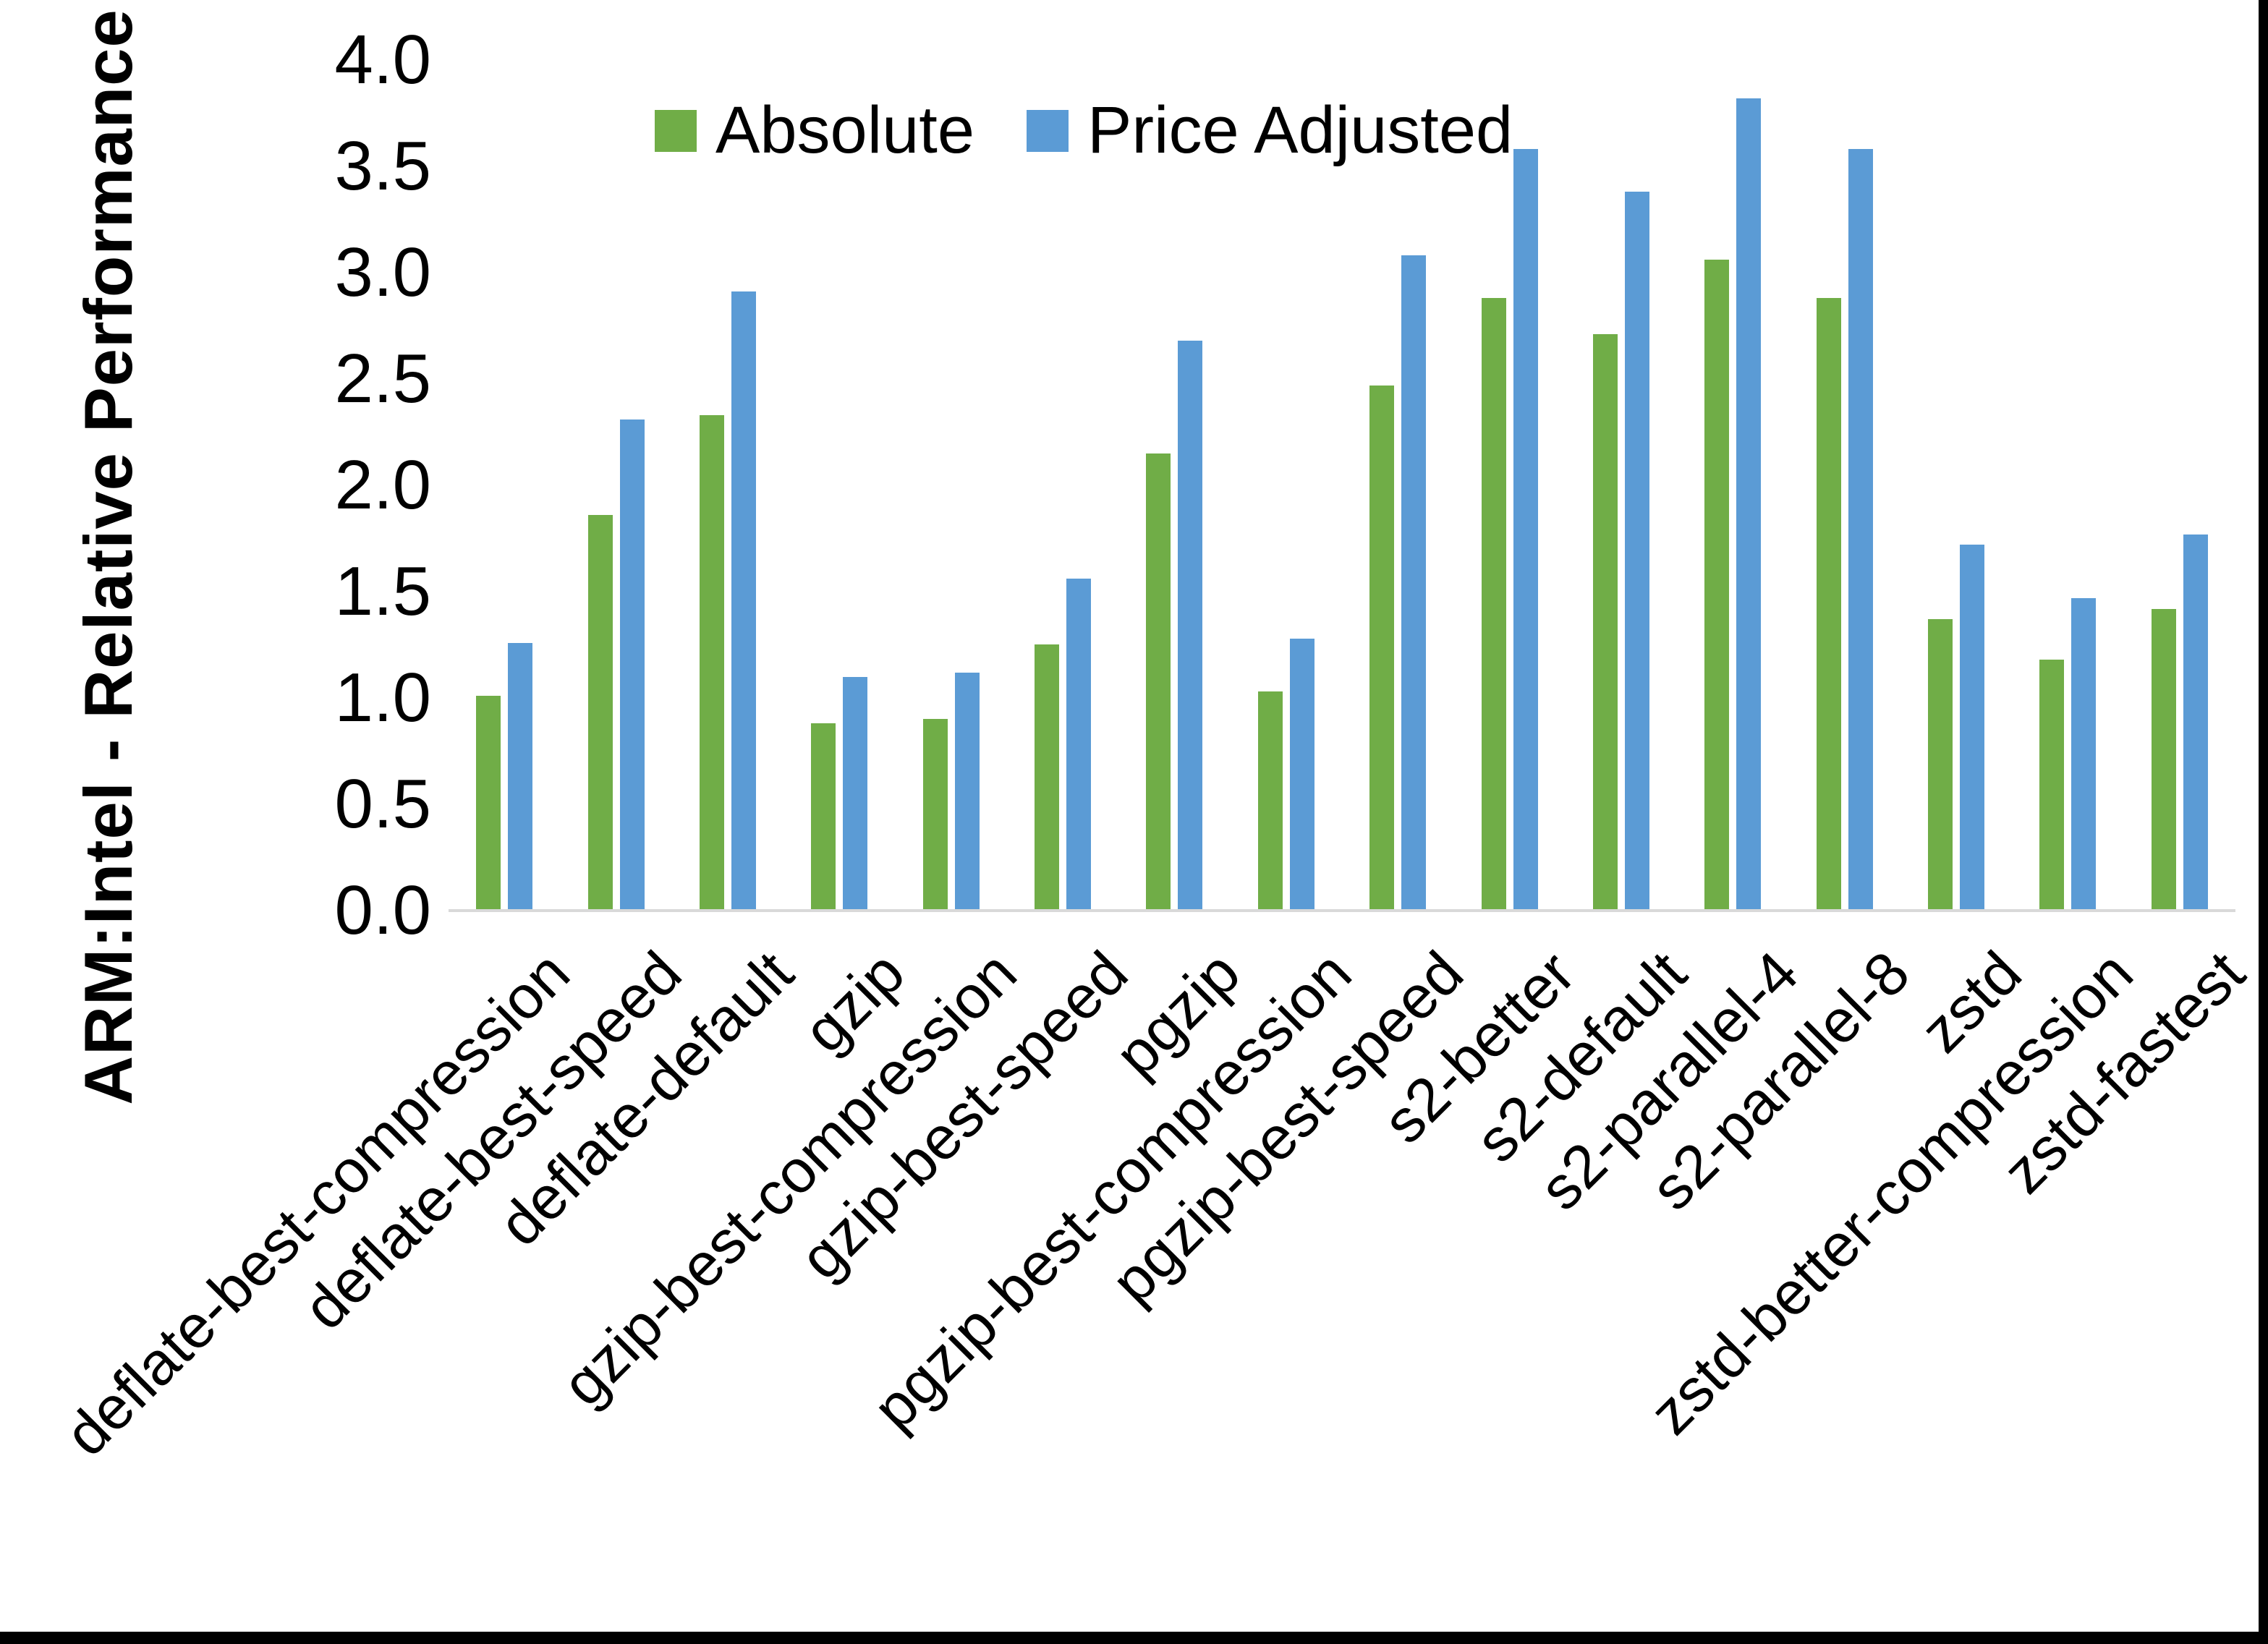 The image size is (2268, 1644). Describe the element at coordinates (382, 485) in the screenshot. I see `y-tick-label-2.0: 2.0` at that location.